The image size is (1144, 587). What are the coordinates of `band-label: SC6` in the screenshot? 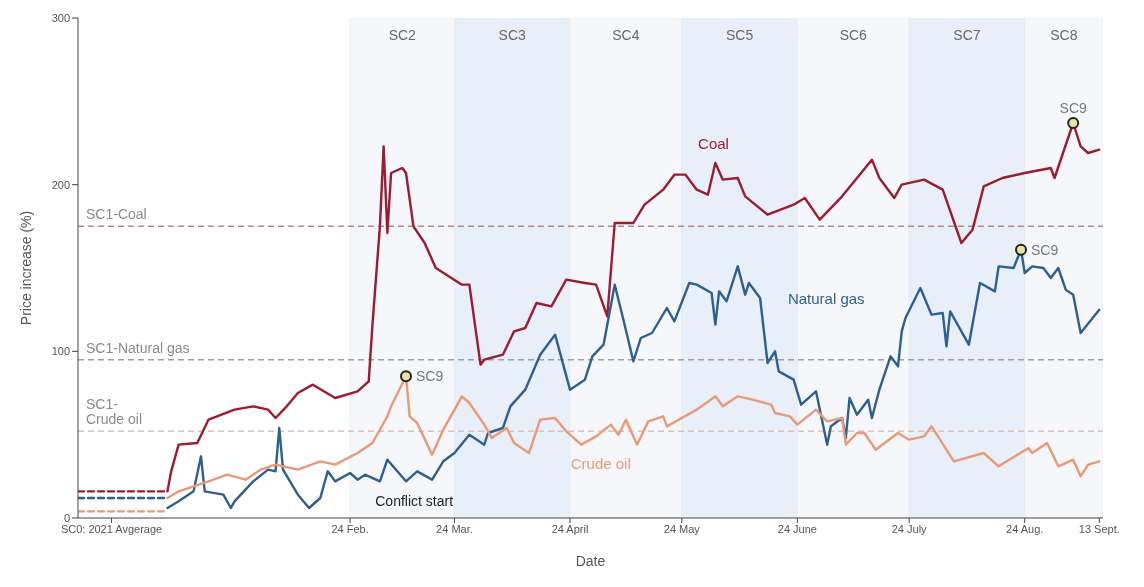 It's located at (853, 34).